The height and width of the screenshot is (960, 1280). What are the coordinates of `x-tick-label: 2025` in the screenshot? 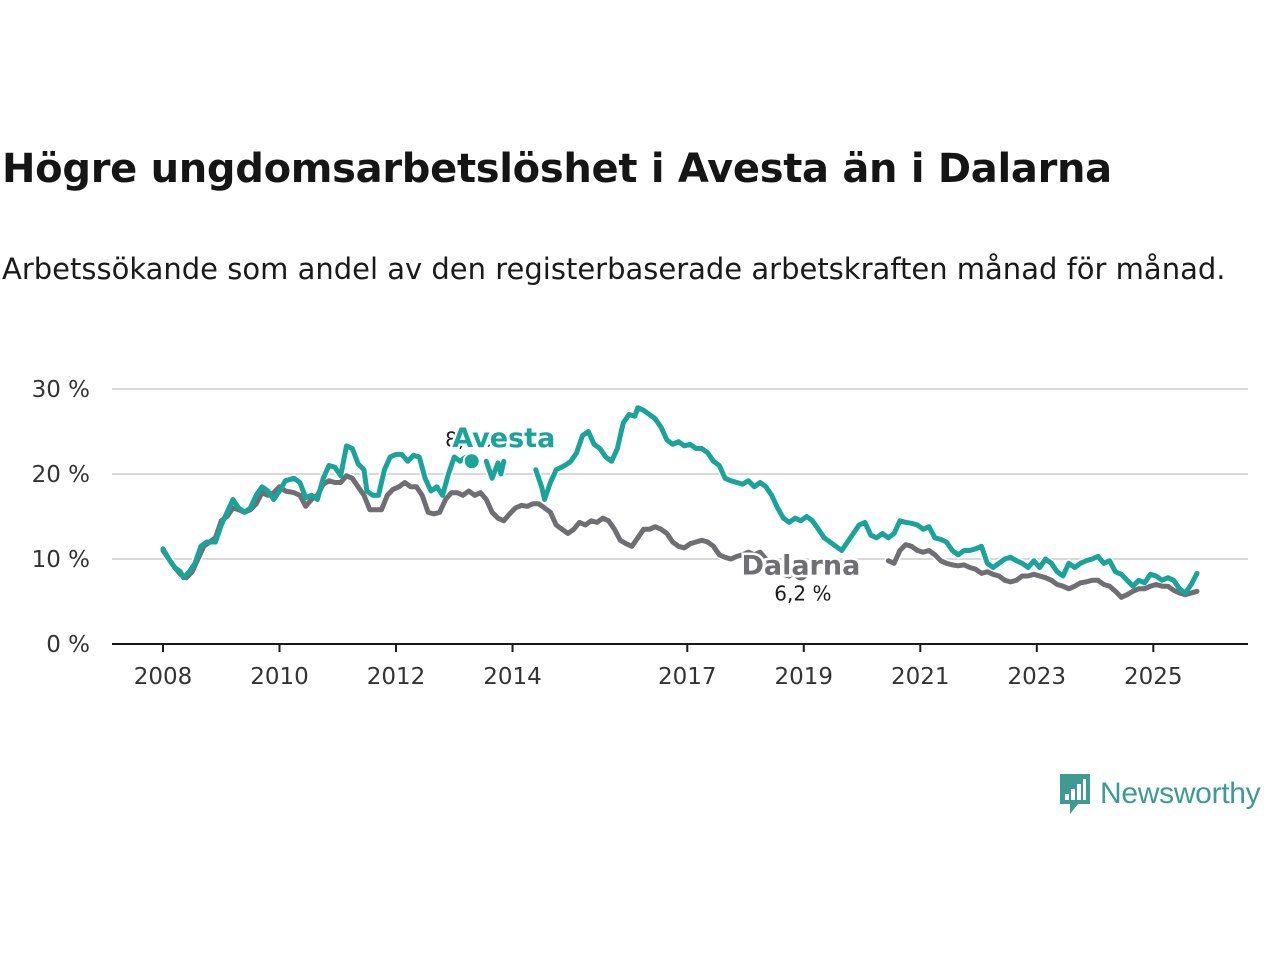 It's located at (1153, 677).